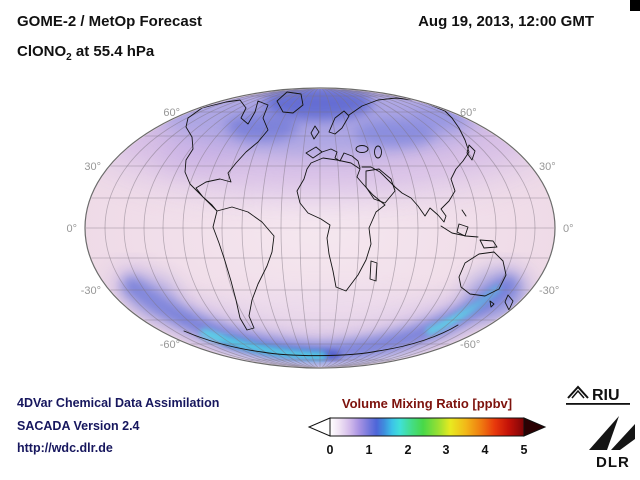 This screenshot has height=480, width=640. What do you see at coordinates (547, 167) in the screenshot?
I see `lat-label-right-30: 30°` at bounding box center [547, 167].